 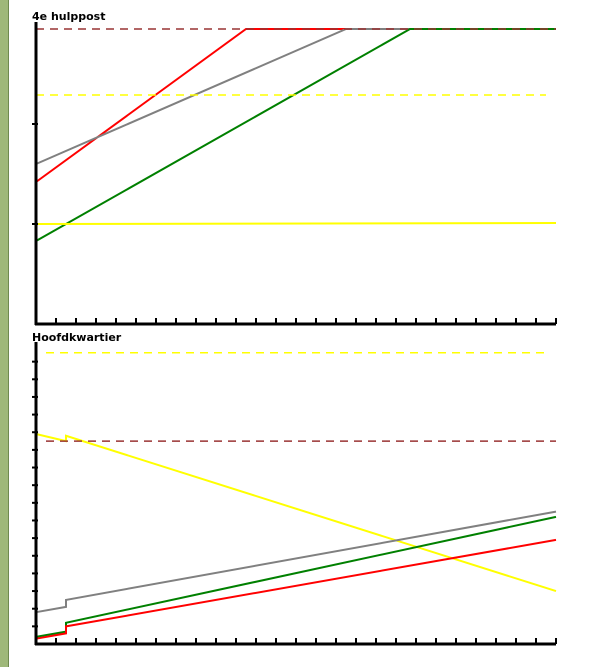 What do you see at coordinates (4, 333) in the screenshot?
I see `left-sidebar-edge` at bounding box center [4, 333].